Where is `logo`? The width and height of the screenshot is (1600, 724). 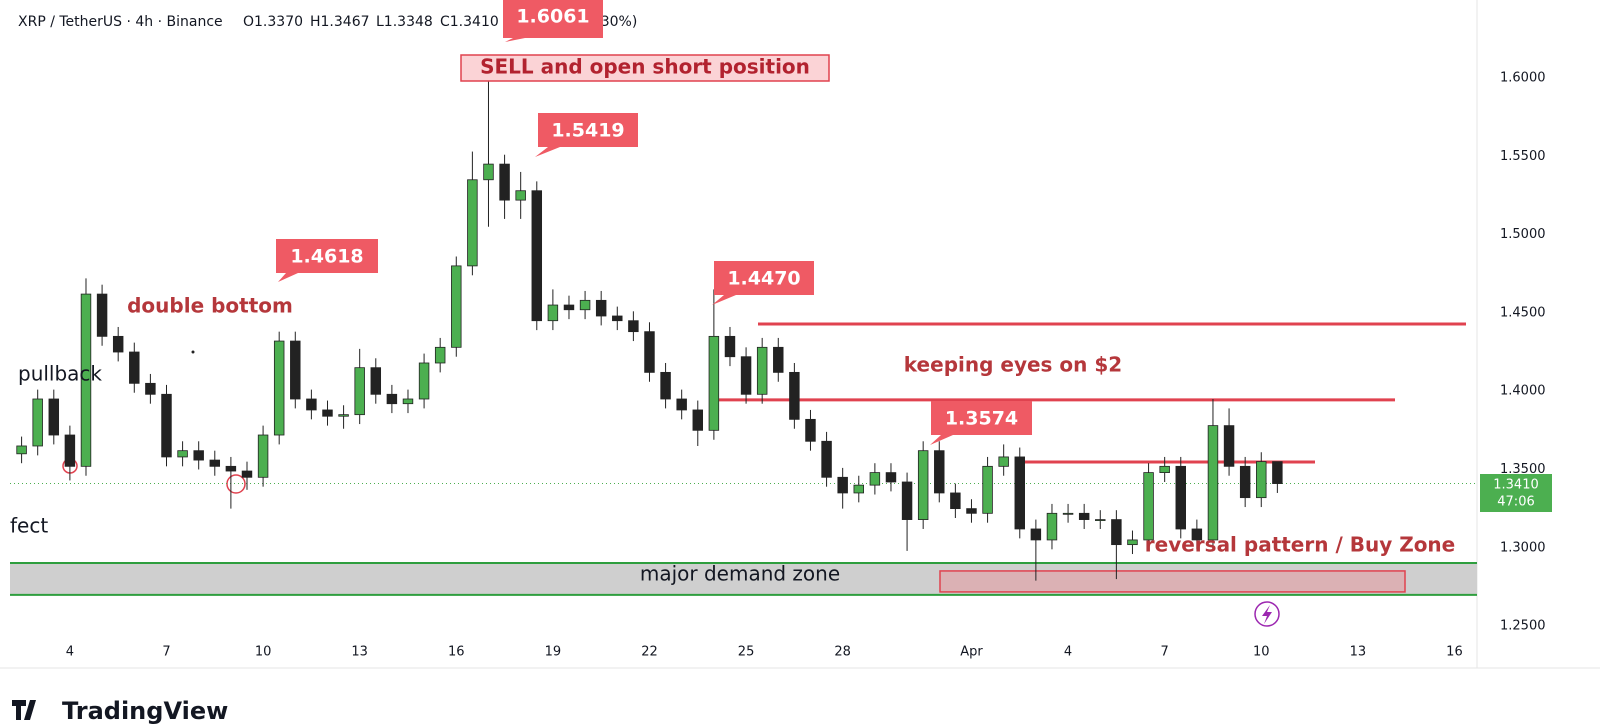
logo is located at coordinates (24, 710).